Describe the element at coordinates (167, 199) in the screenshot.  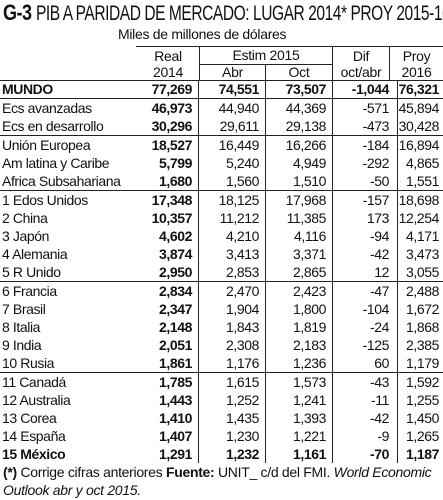
I see `cell-real: 17,348` at that location.